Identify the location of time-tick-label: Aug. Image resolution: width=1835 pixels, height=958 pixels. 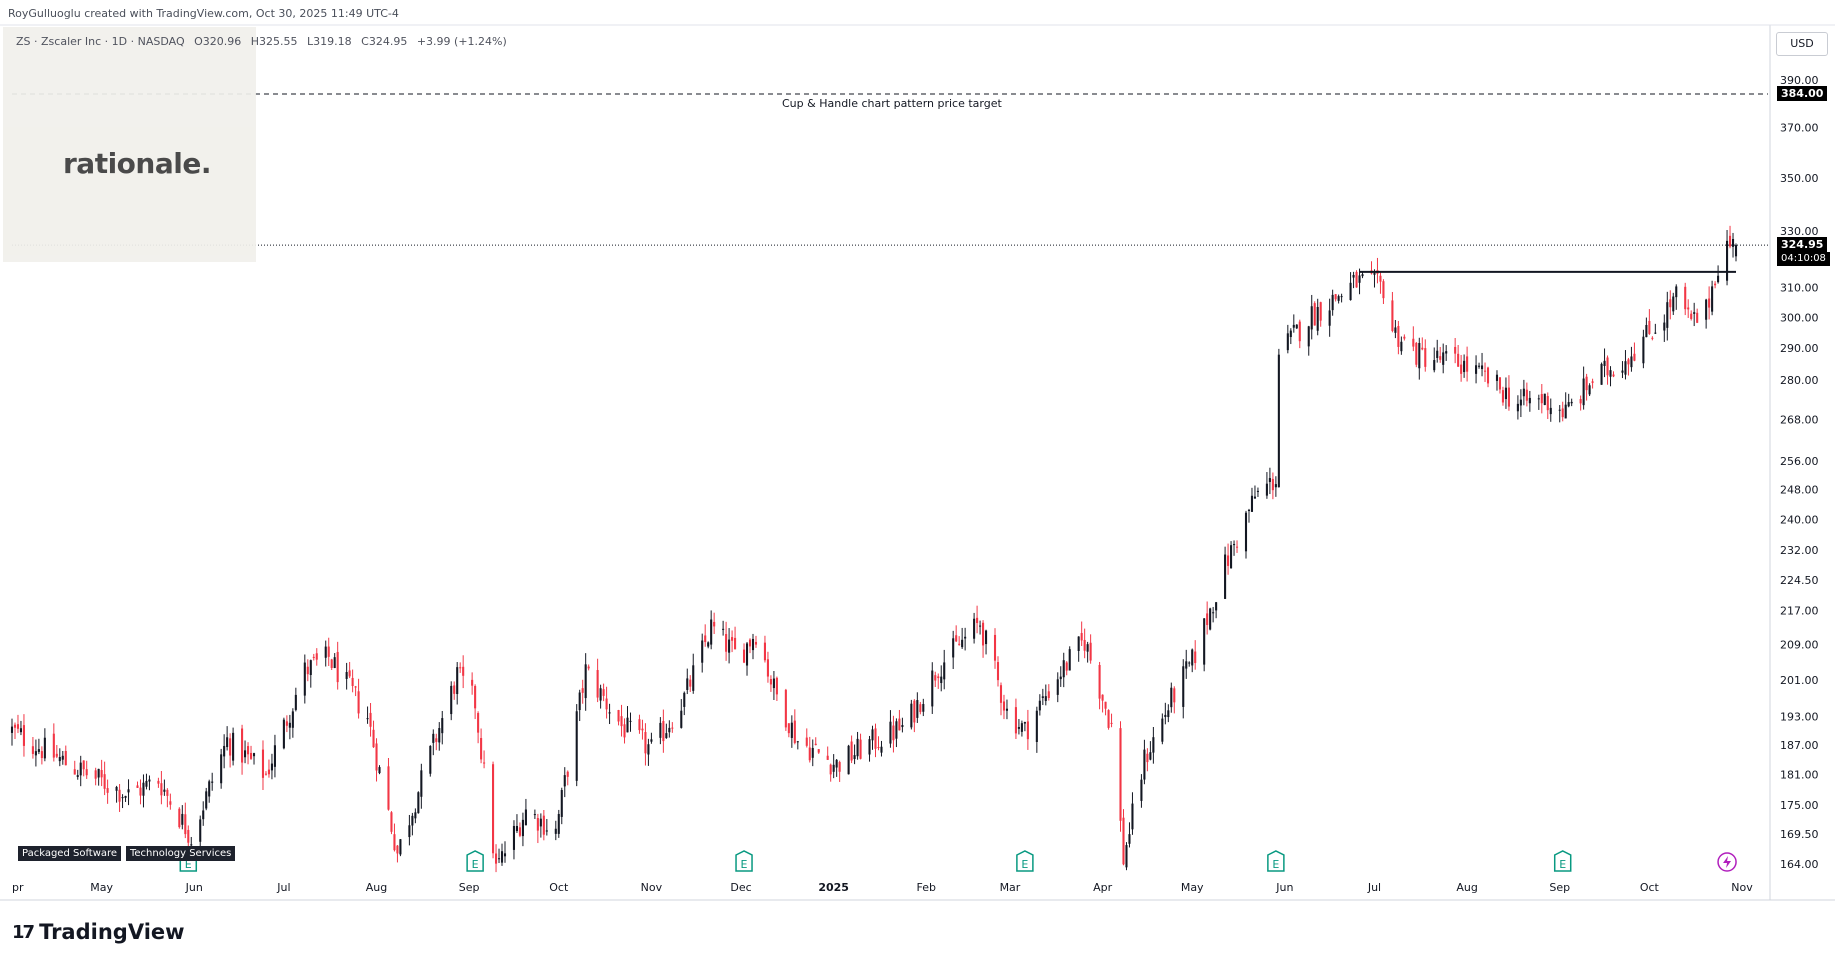
(1466, 887).